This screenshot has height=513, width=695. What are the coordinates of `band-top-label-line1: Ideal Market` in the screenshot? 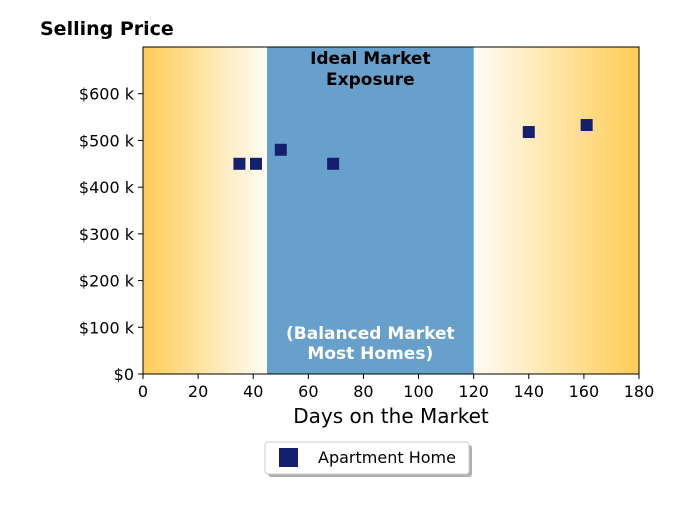 It's located at (370, 59).